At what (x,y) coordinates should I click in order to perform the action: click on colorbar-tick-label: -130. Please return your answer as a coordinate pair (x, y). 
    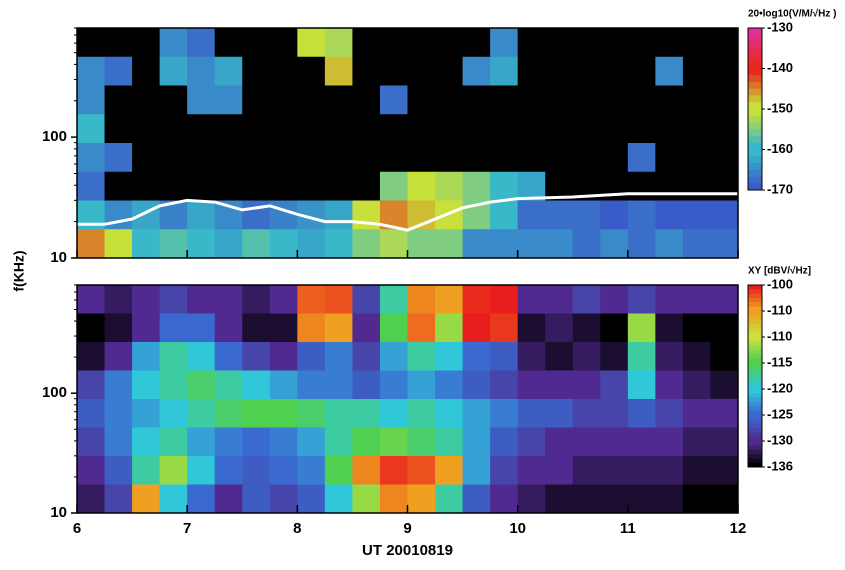
    Looking at the image, I should click on (780, 439).